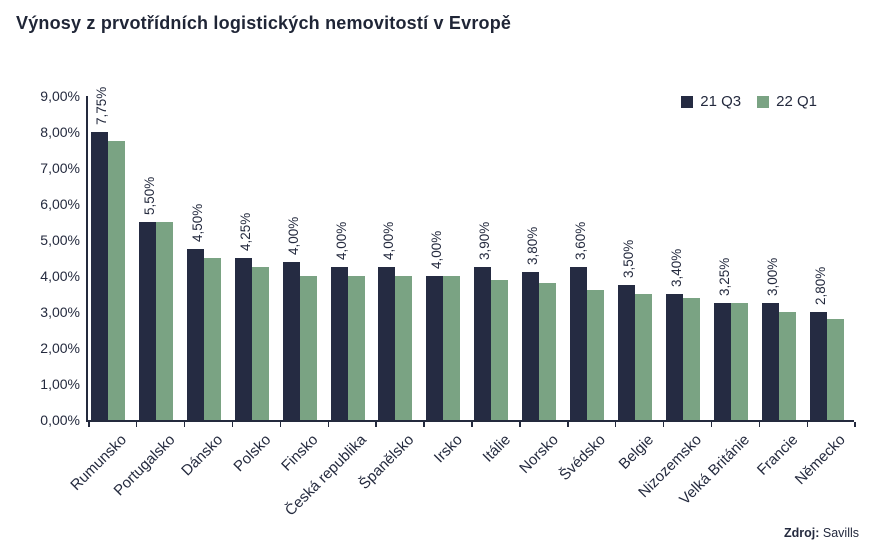 Image resolution: width=873 pixels, height=550 pixels. What do you see at coordinates (252, 453) in the screenshot?
I see `x-tick-label: Polsko` at bounding box center [252, 453].